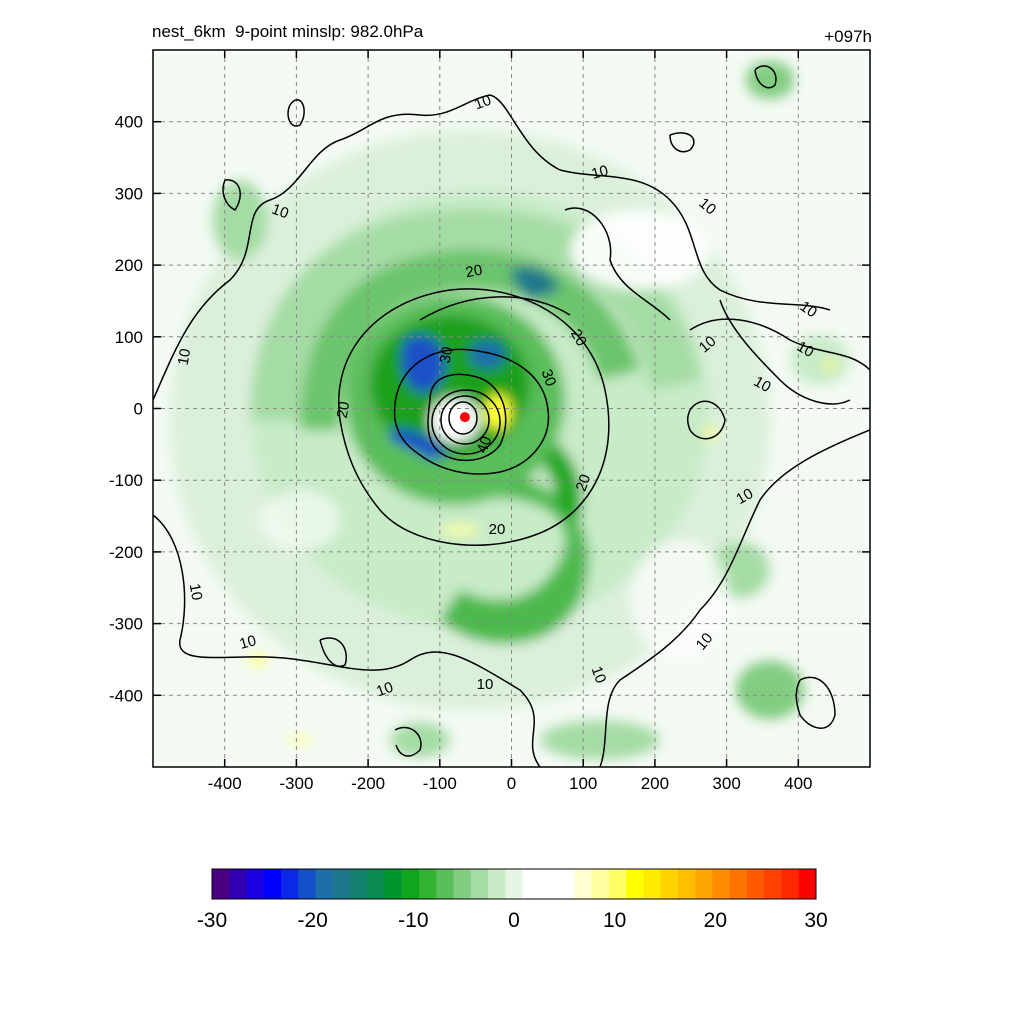  What do you see at coordinates (798, 783) in the screenshot?
I see `x-tick-label: 400` at bounding box center [798, 783].